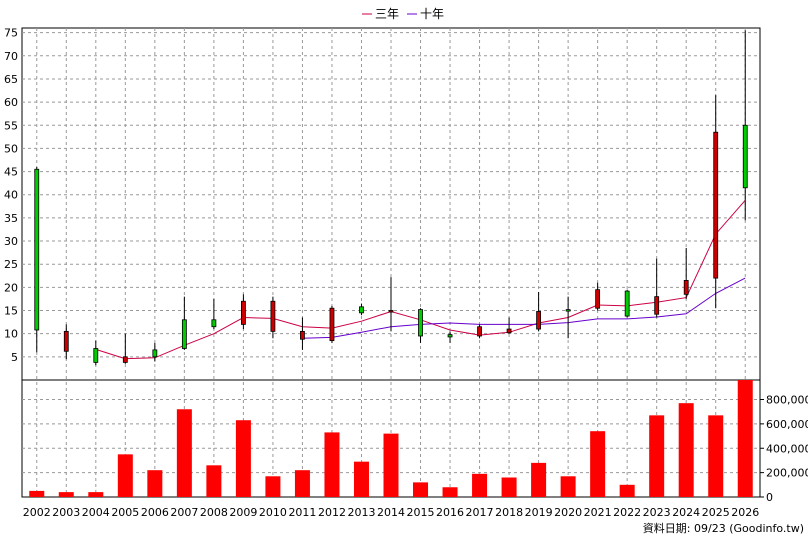 Image resolution: width=808 pixels, height=544 pixels. I want to click on price-tick-label: 75, so click(11, 33).